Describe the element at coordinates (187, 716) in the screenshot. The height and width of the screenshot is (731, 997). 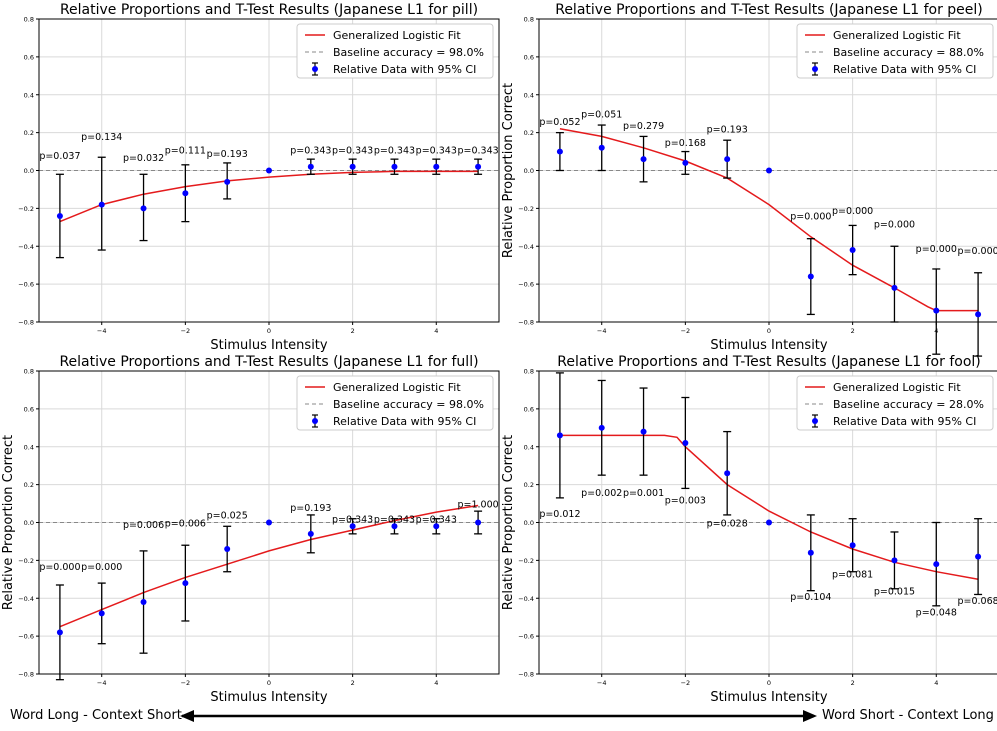
I see `arrow-head-left` at that location.